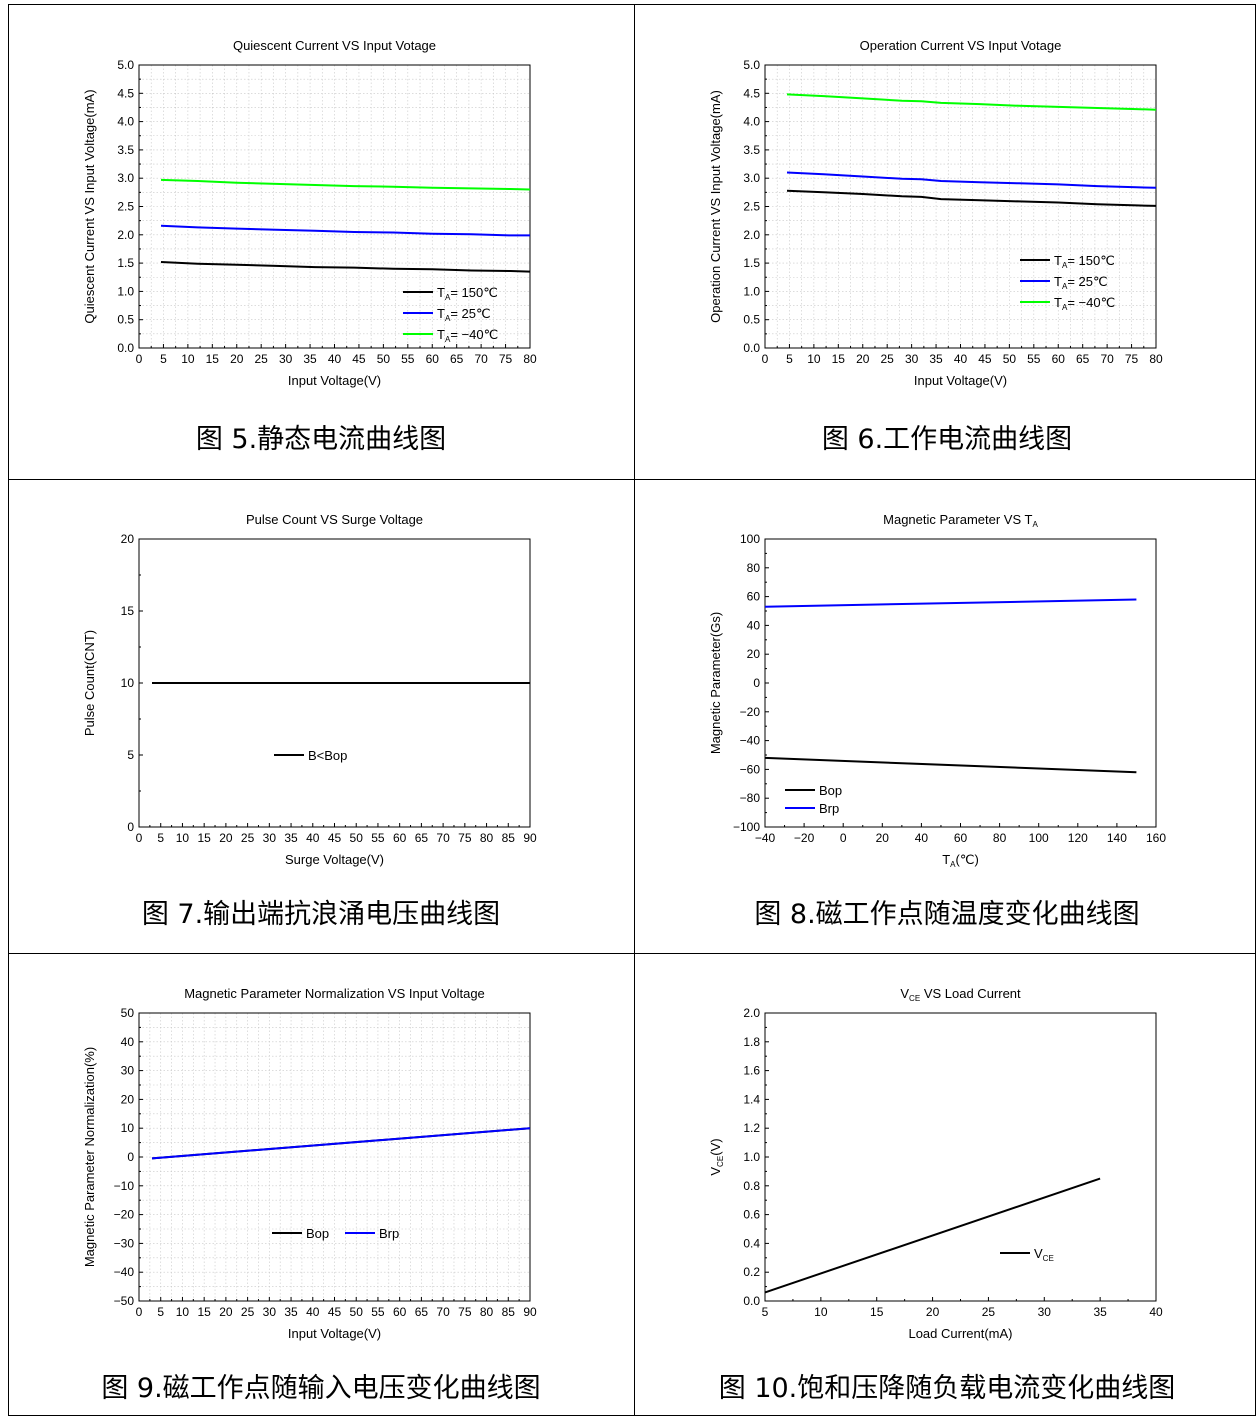  What do you see at coordinates (754, 597) in the screenshot?
I see `y-tick-label: 60` at bounding box center [754, 597].